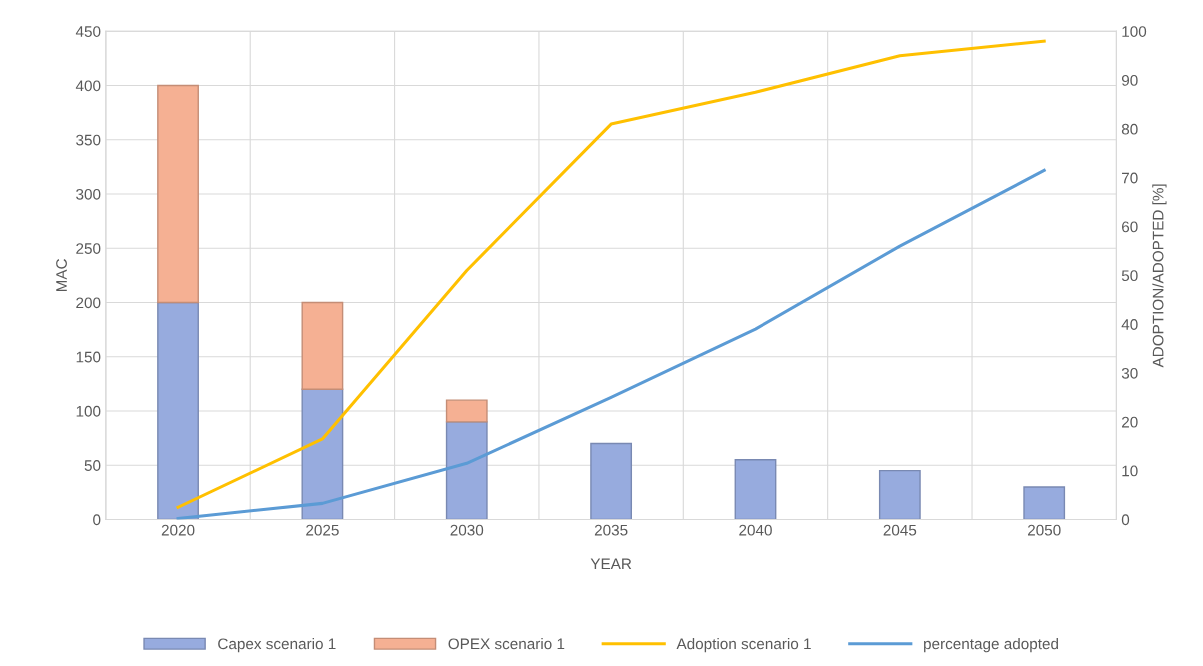  What do you see at coordinates (1129, 276) in the screenshot?
I see `y2-tick-label: 50` at bounding box center [1129, 276].